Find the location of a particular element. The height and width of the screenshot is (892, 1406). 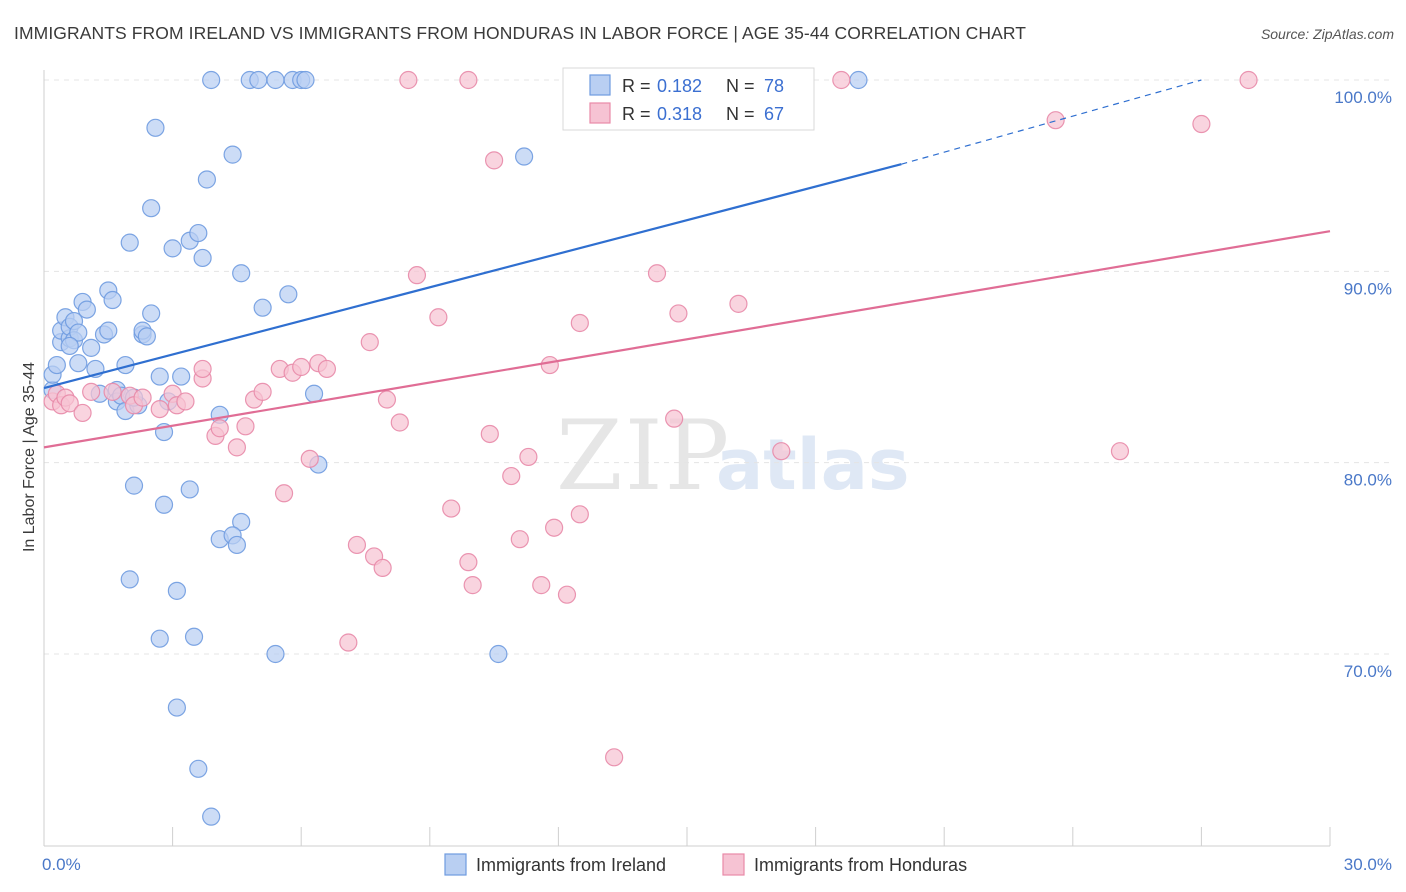

trend-line-ireland-extension is located at coordinates (1051, 122).